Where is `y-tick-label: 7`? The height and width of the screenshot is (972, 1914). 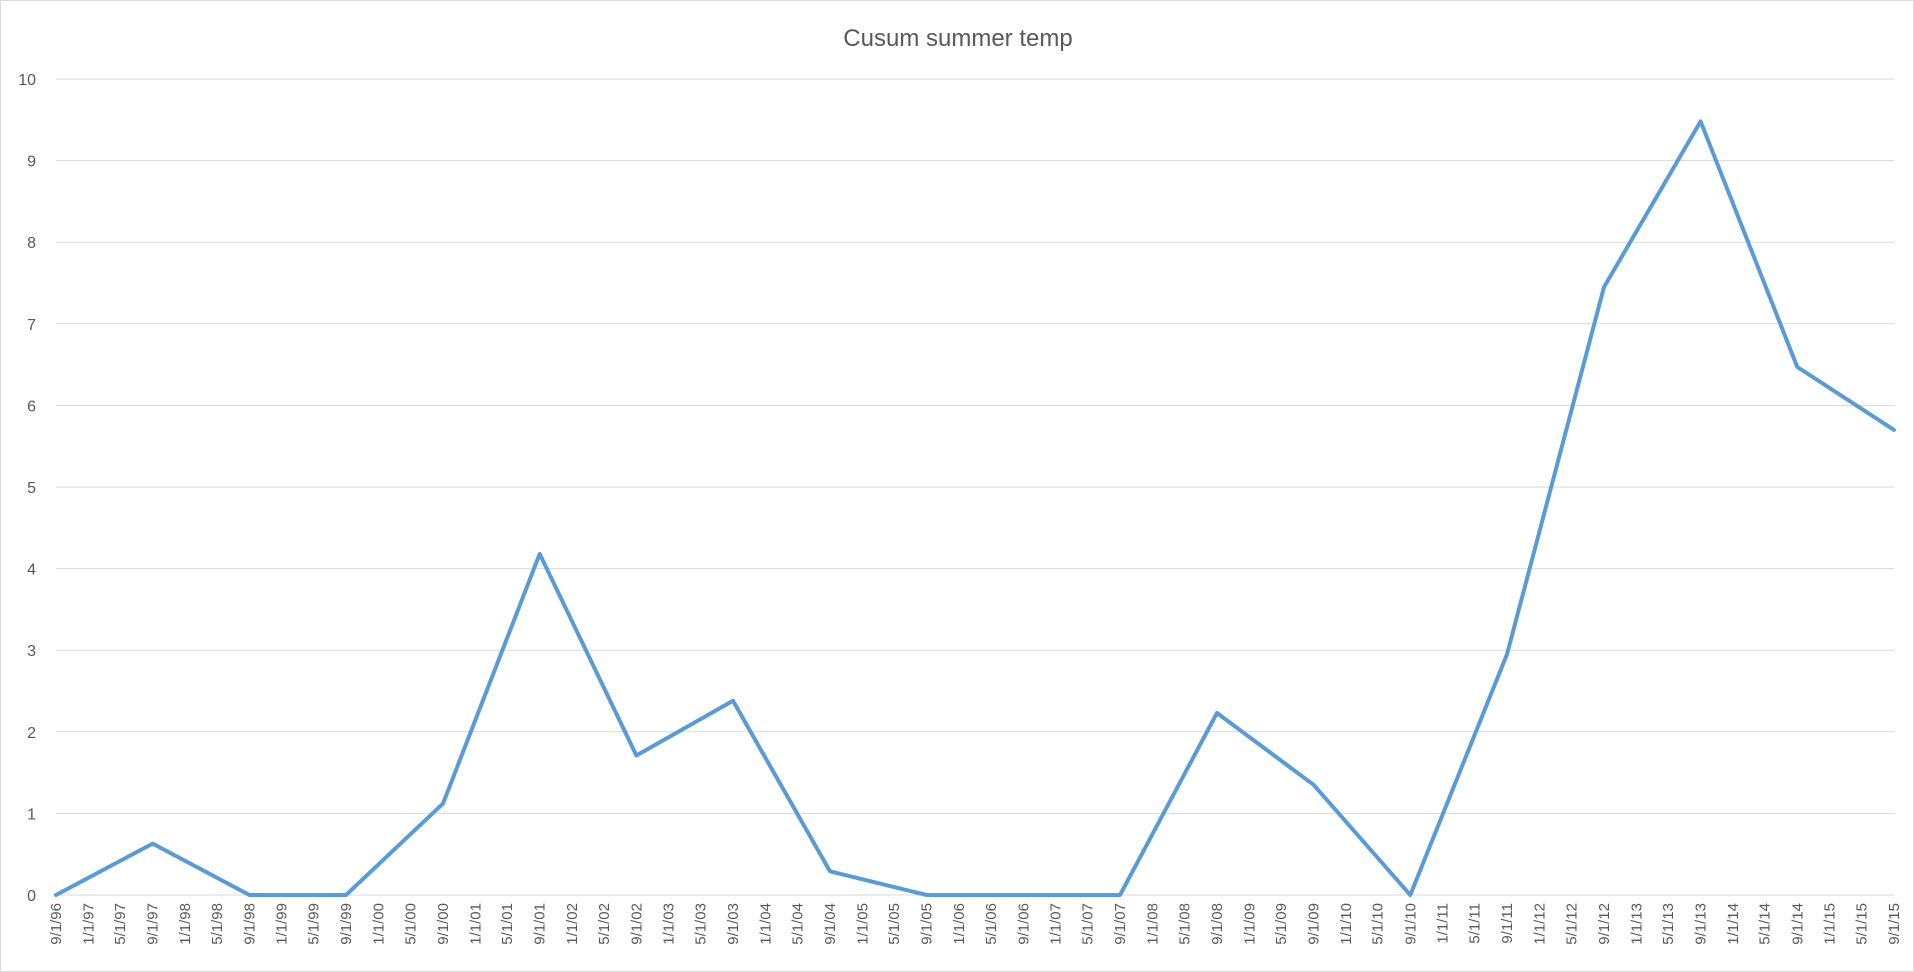 y-tick-label: 7 is located at coordinates (31, 325).